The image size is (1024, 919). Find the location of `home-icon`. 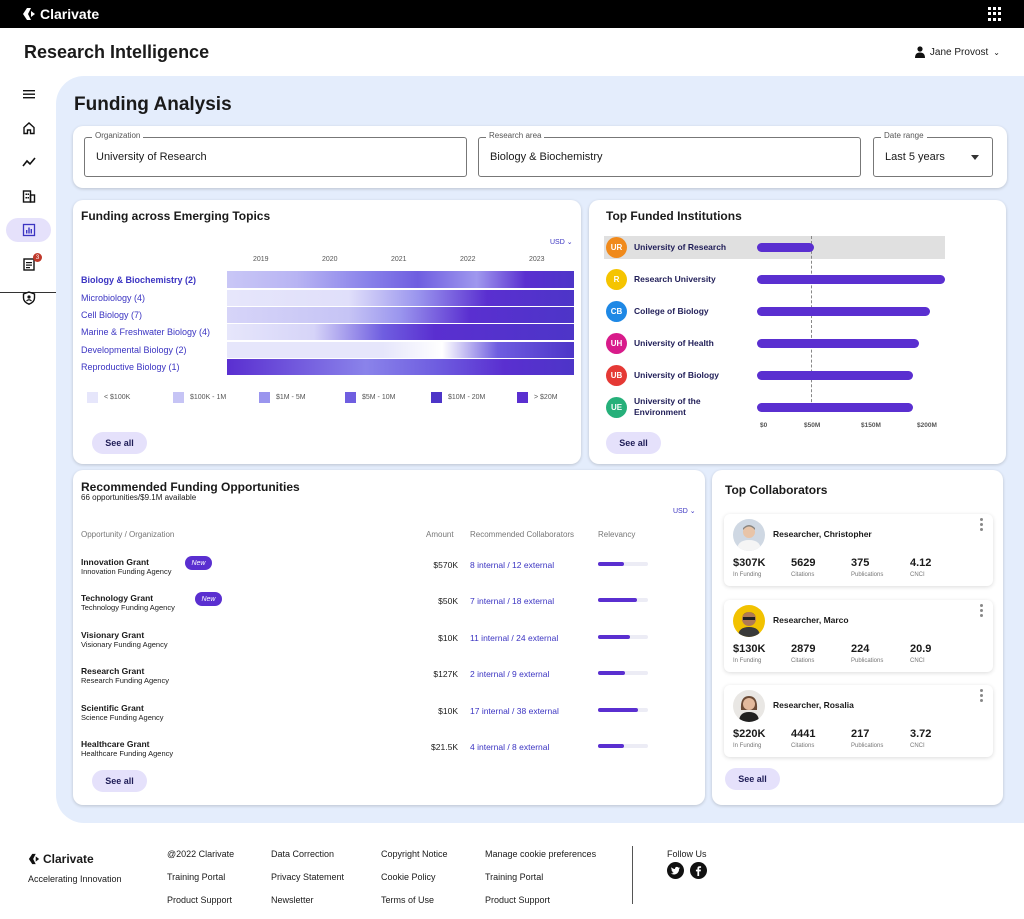

home-icon is located at coordinates (28, 128).